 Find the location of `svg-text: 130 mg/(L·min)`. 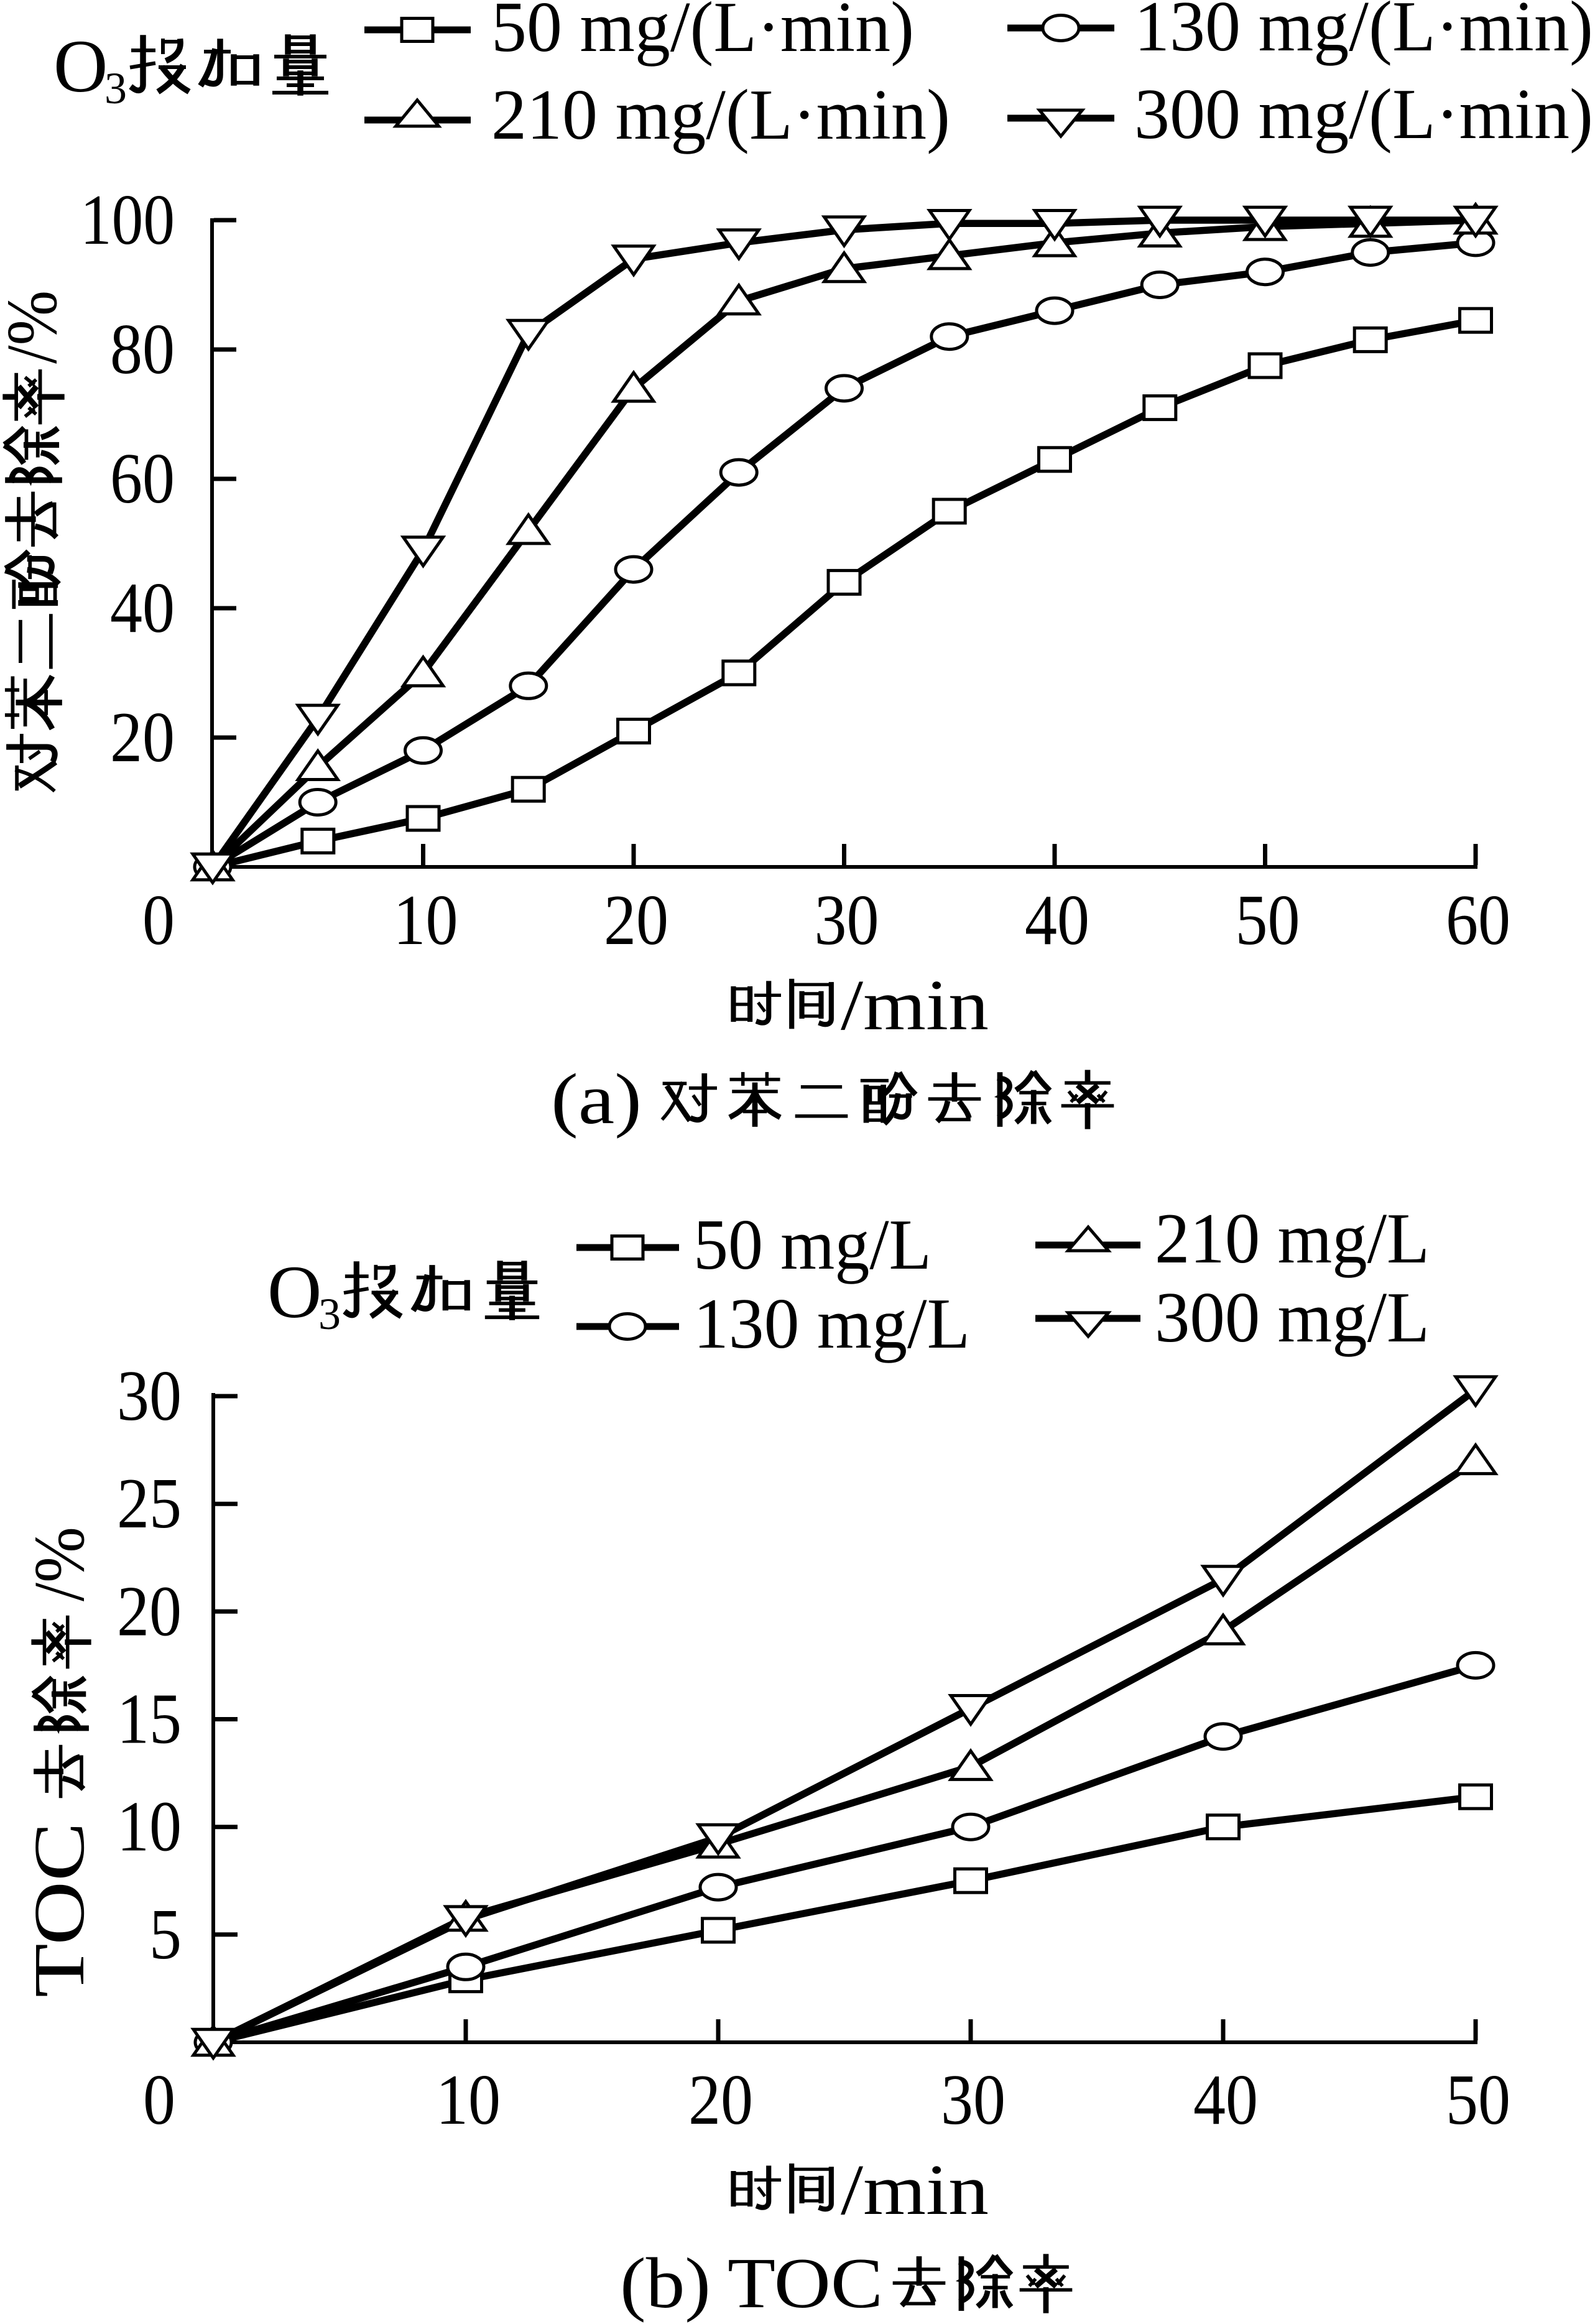

svg-text: 130 mg/(L·min) is located at coordinates (1364, 34).